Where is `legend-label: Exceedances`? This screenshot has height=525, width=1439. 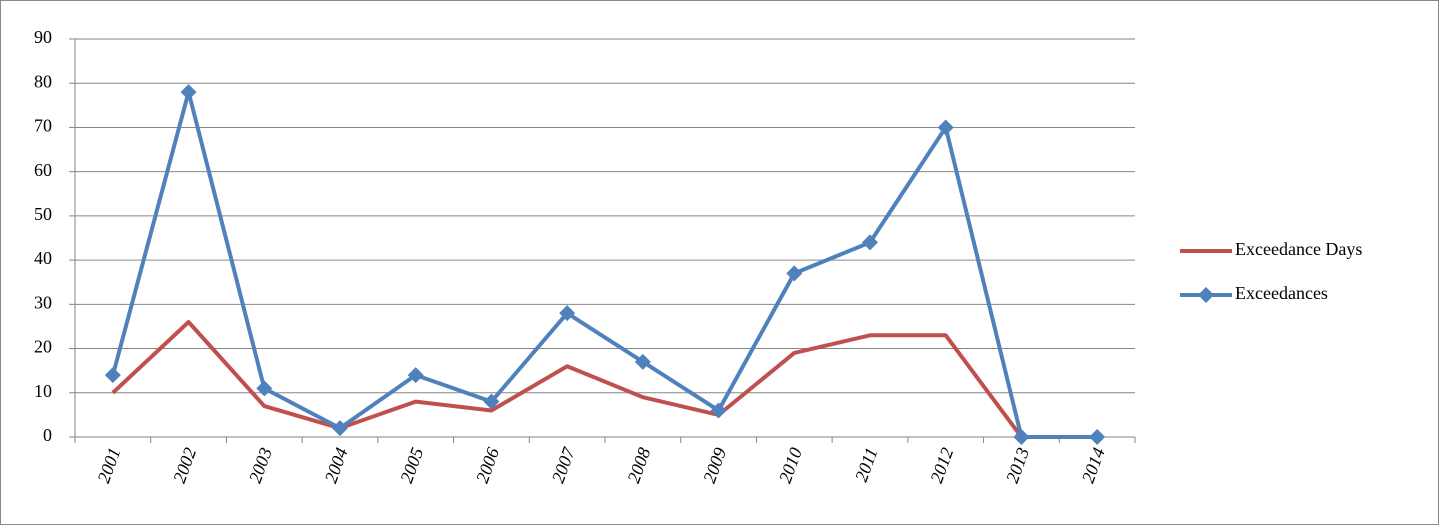
legend-label: Exceedances is located at coordinates (1281, 293).